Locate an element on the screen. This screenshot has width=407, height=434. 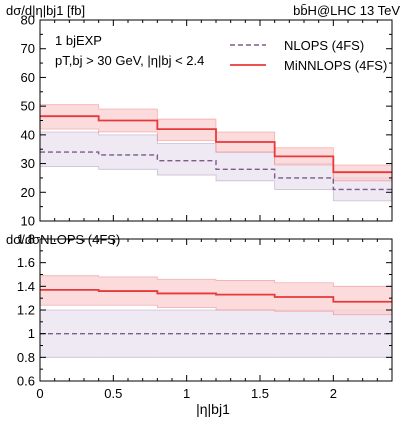
title-right: bb̄H@LHC 13 TeV is located at coordinates (346, 10).